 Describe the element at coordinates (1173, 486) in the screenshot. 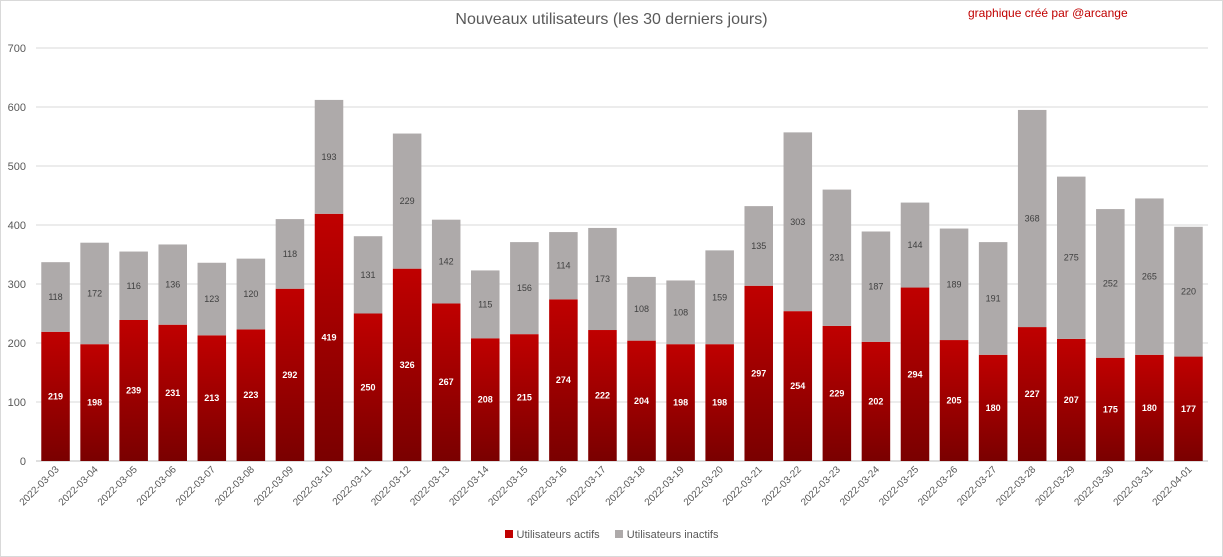

I see `x-tick-label: 2022-04-01` at that location.